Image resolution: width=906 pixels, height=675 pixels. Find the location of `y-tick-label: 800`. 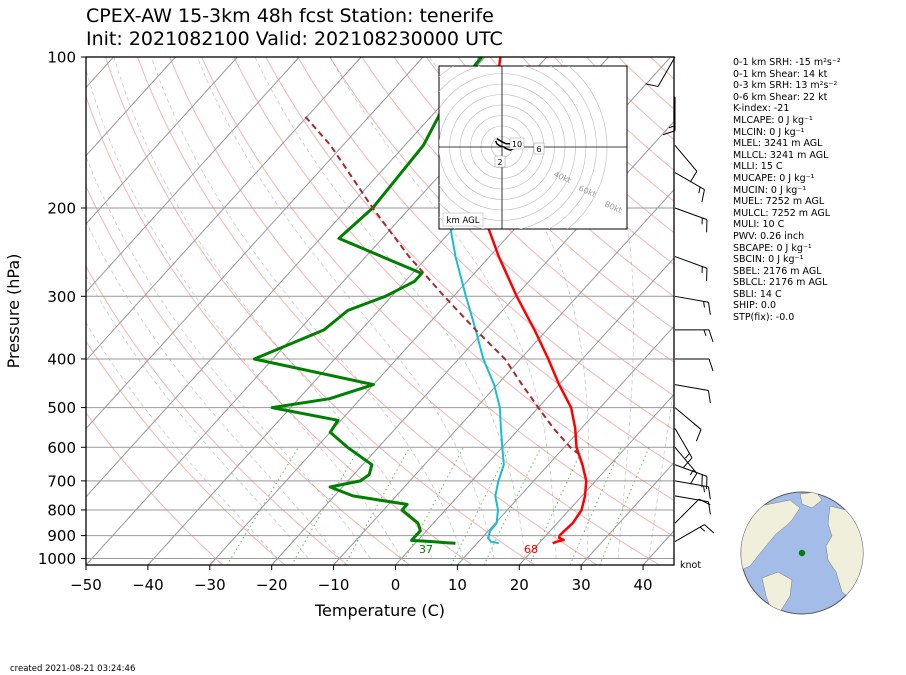

y-tick-label: 800 is located at coordinates (61, 510).